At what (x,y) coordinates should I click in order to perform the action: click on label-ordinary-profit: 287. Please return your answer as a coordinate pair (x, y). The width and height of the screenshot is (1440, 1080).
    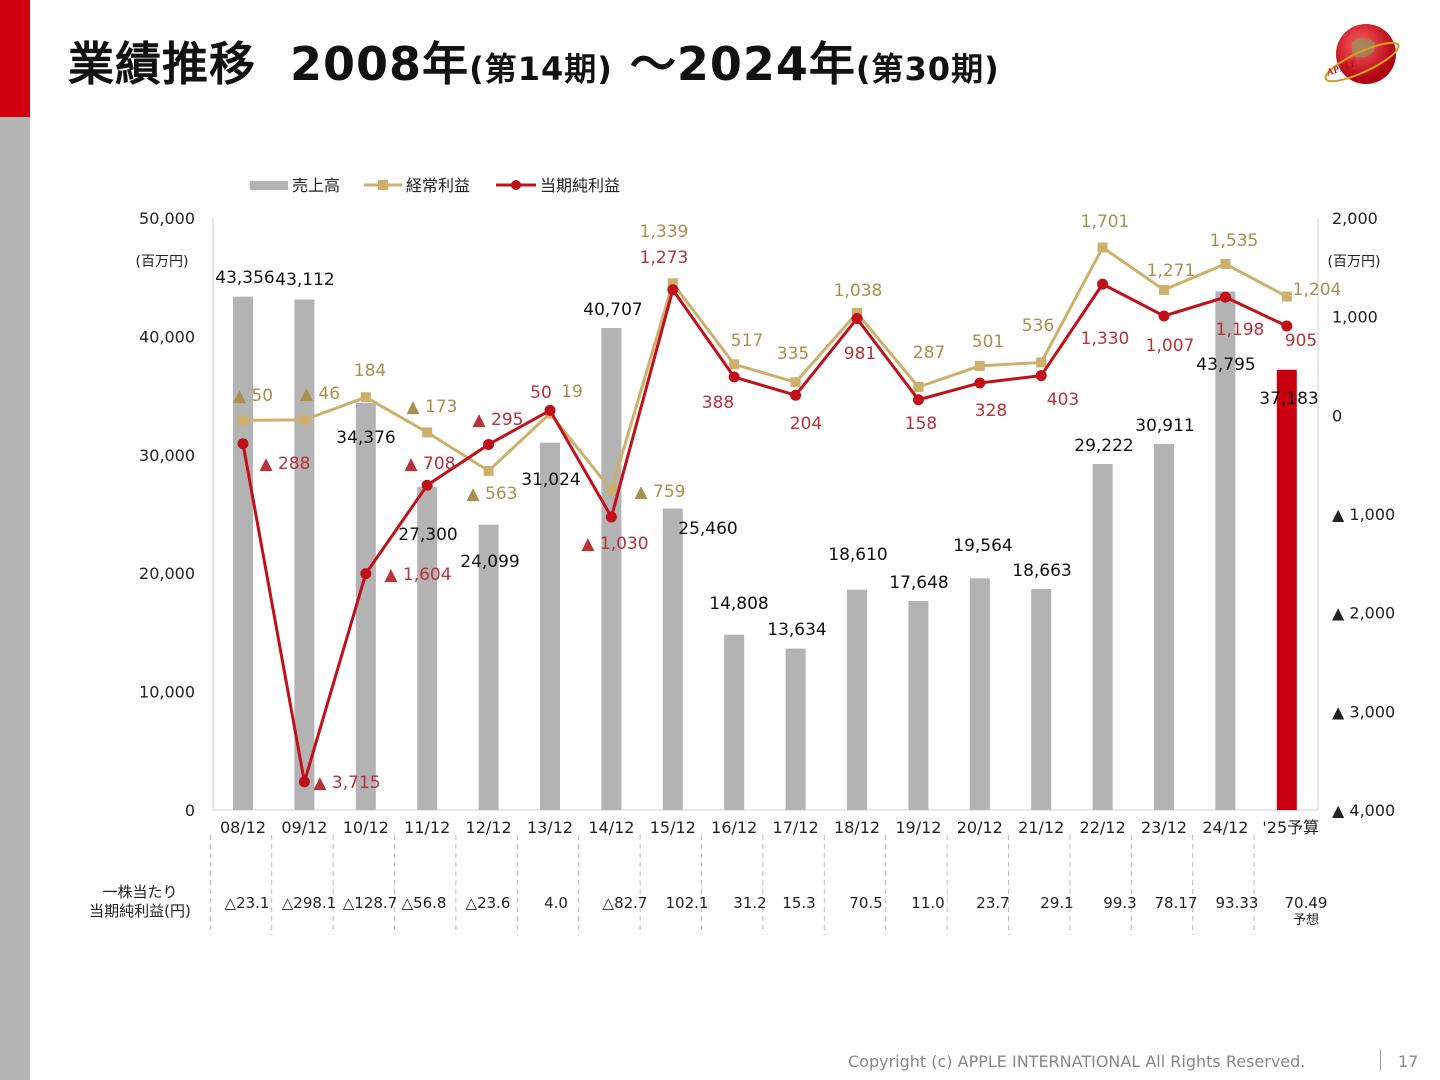
    Looking at the image, I should click on (929, 353).